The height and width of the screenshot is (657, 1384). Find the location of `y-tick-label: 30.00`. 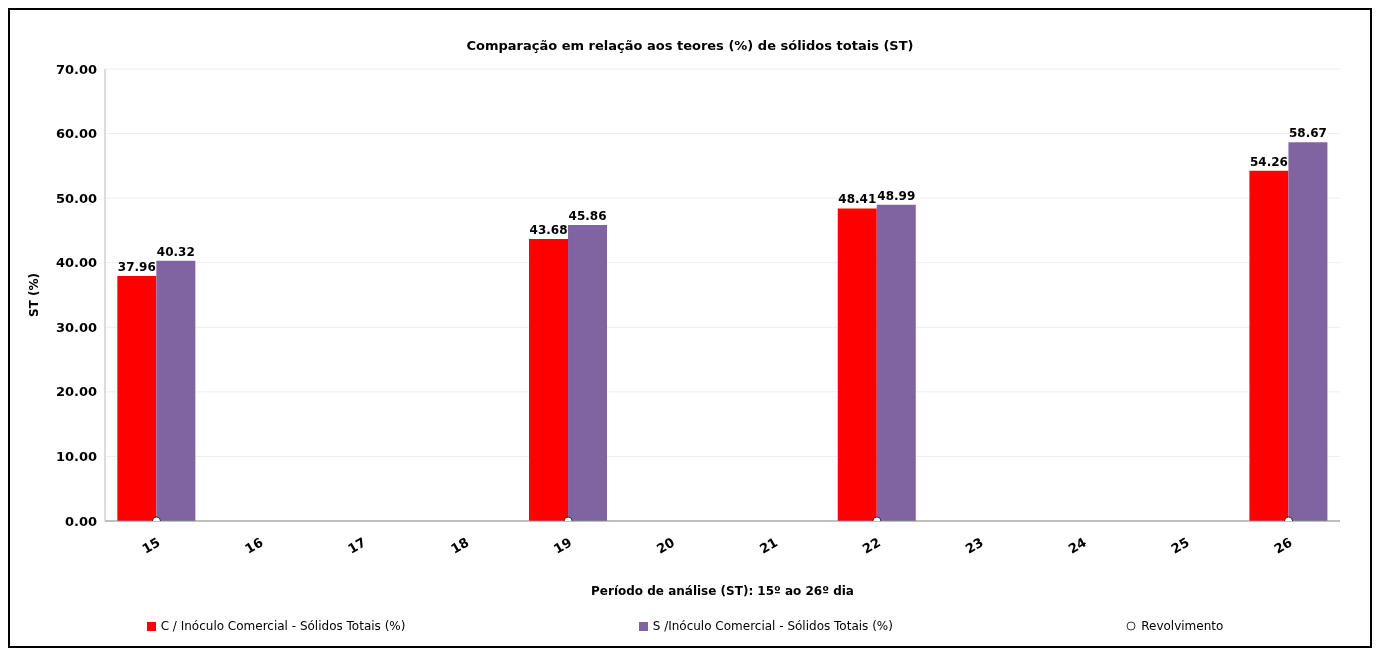

y-tick-label: 30.00 is located at coordinates (76, 327).